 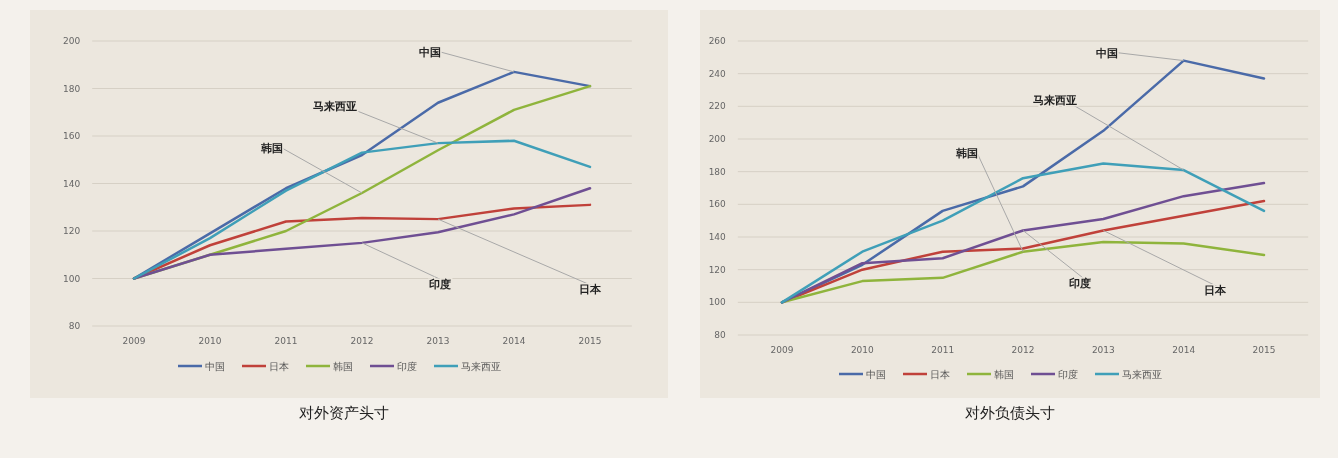 I want to click on y-tick-label: 240, so click(x=717, y=73).